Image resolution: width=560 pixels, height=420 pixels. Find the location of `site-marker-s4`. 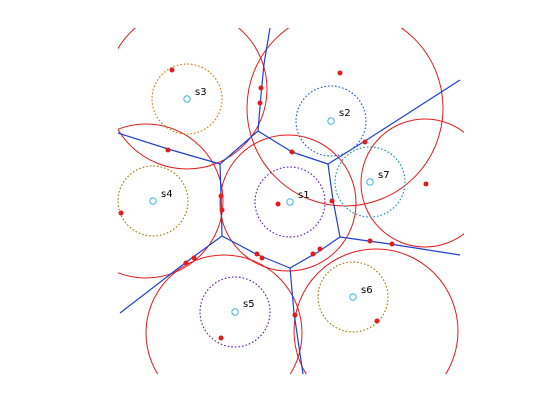

site-marker-s4 is located at coordinates (153, 201).